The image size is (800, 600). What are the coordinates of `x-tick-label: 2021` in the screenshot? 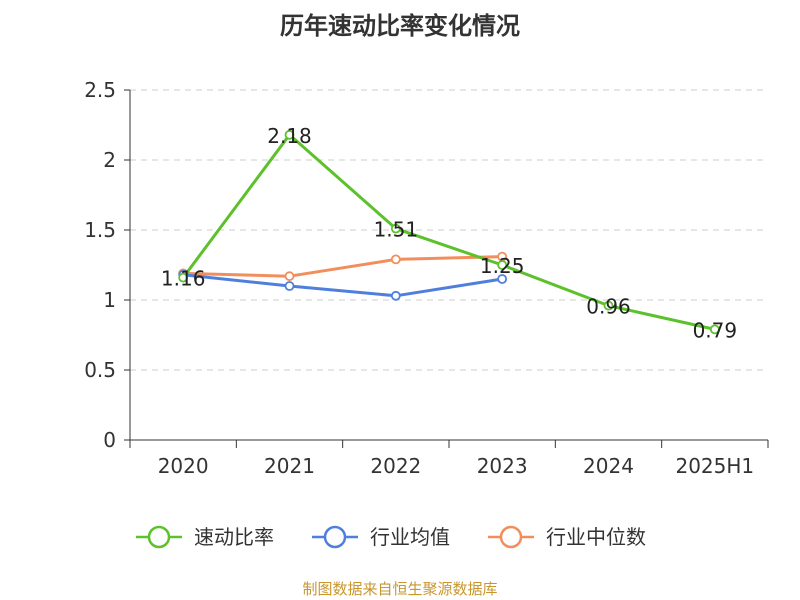 It's located at (289, 466).